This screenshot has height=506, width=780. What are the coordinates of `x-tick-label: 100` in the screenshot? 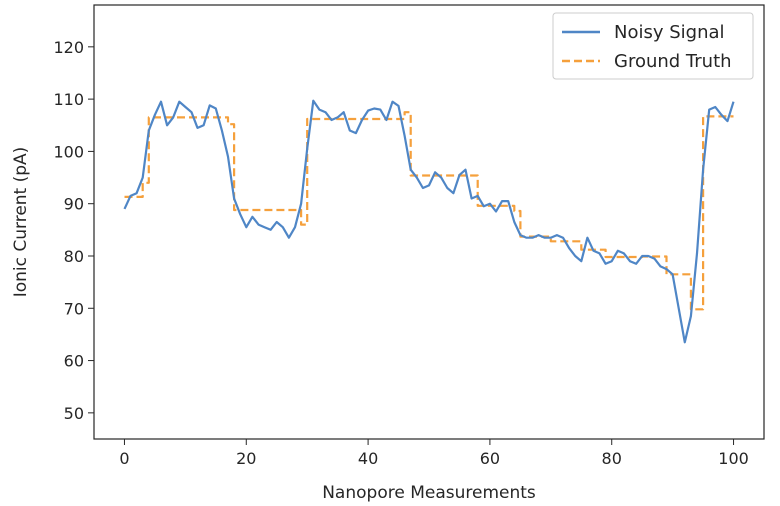 It's located at (733, 458).